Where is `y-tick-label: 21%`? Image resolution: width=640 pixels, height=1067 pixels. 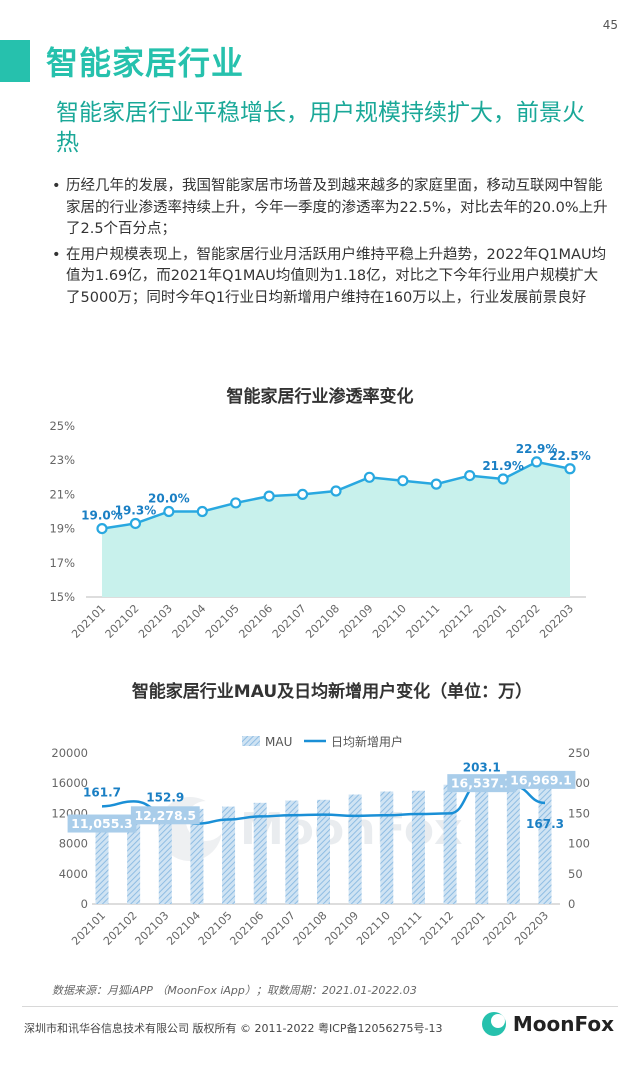
y-tick-label: 21% is located at coordinates (62, 494).